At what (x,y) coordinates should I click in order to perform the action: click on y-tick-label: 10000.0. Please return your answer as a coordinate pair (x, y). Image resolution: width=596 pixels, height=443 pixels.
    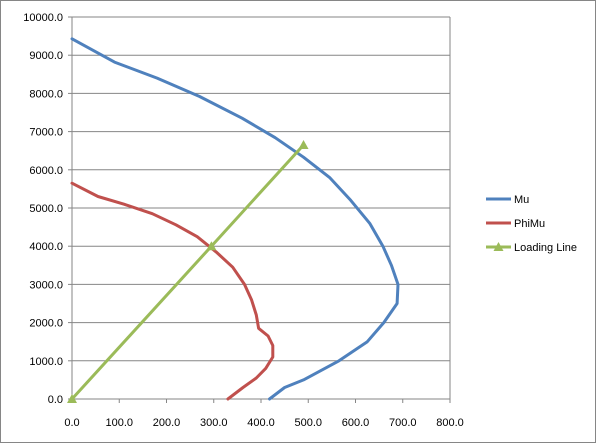
    Looking at the image, I should click on (43, 18).